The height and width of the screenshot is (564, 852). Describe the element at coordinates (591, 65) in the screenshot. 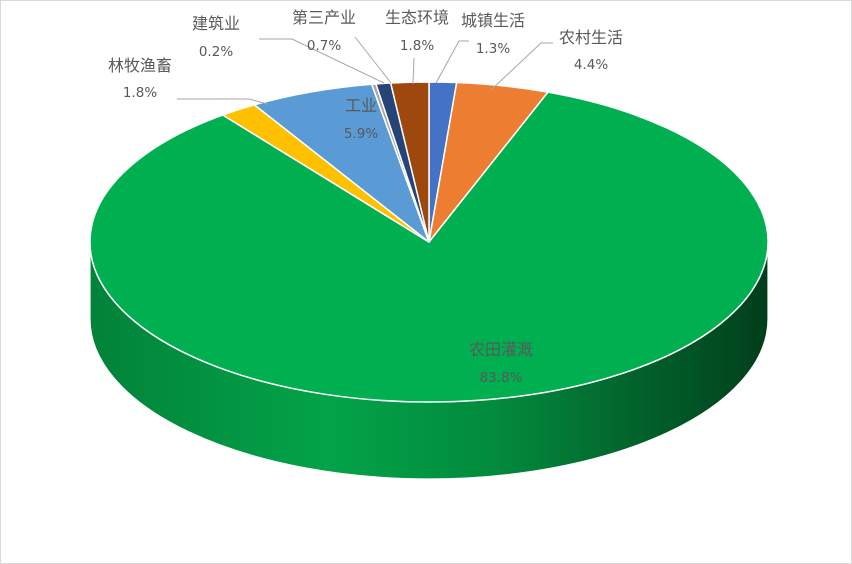

I see `slice-value-1: 4.4%` at that location.